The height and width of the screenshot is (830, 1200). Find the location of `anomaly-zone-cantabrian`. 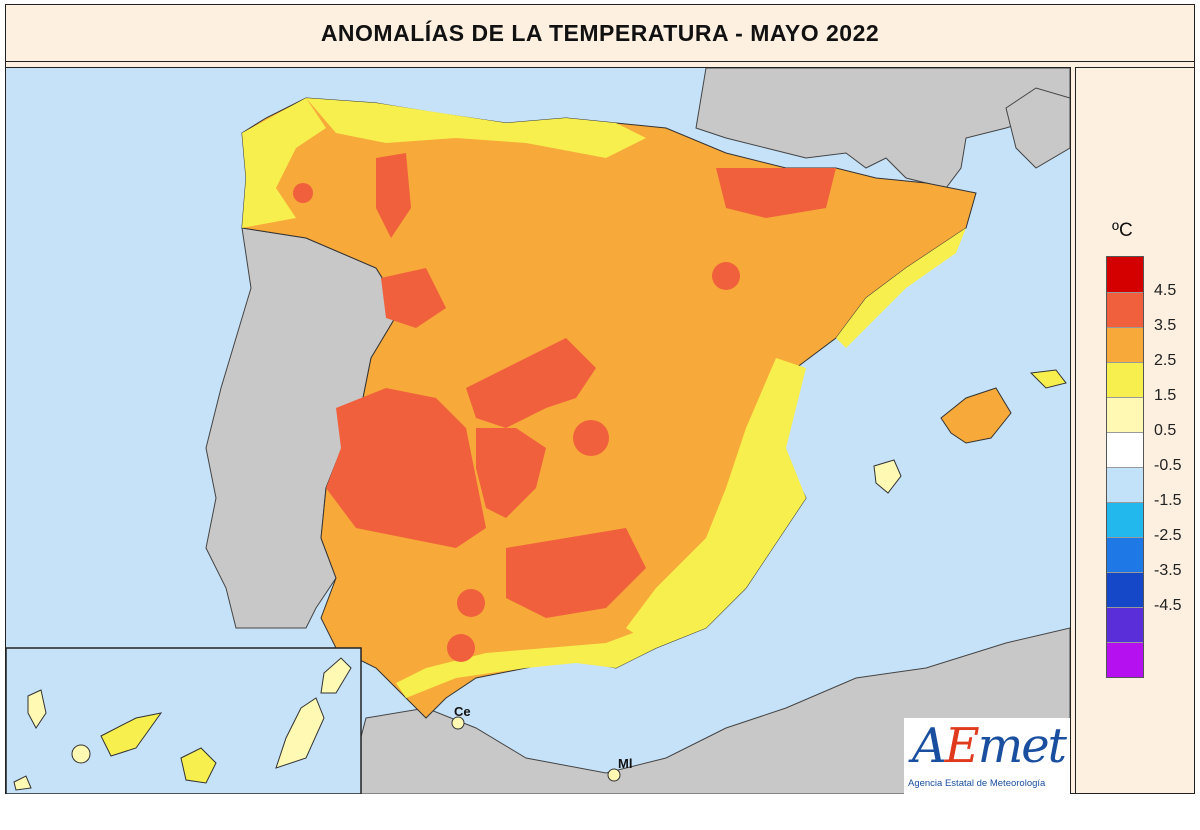

anomaly-zone-cantabrian is located at coordinates (476, 128).